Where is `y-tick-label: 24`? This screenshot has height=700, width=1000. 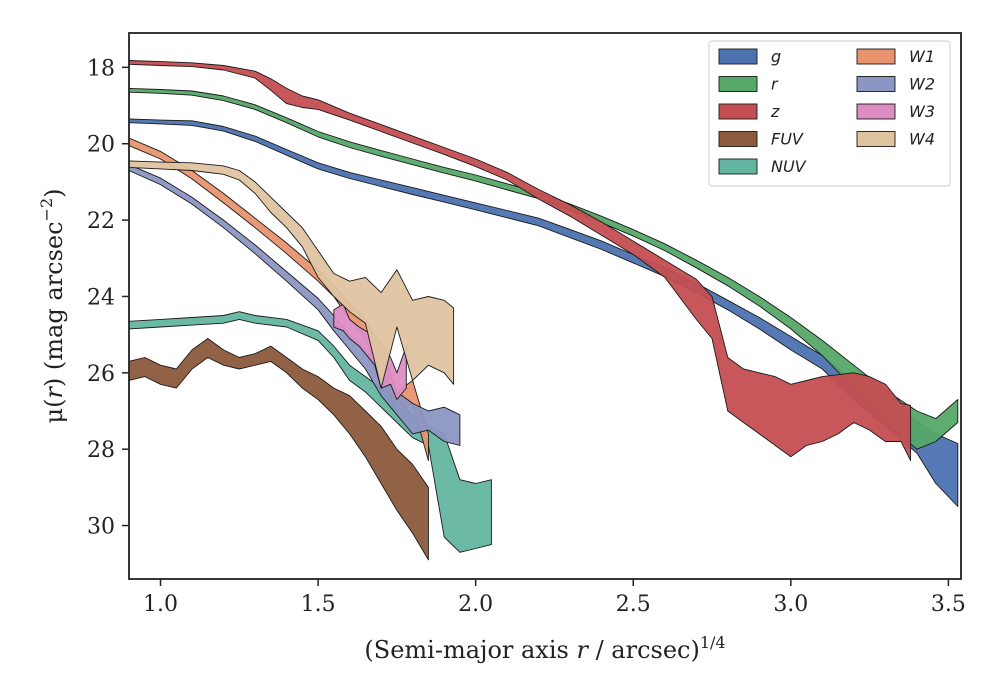
y-tick-label: 24 is located at coordinates (101, 297).